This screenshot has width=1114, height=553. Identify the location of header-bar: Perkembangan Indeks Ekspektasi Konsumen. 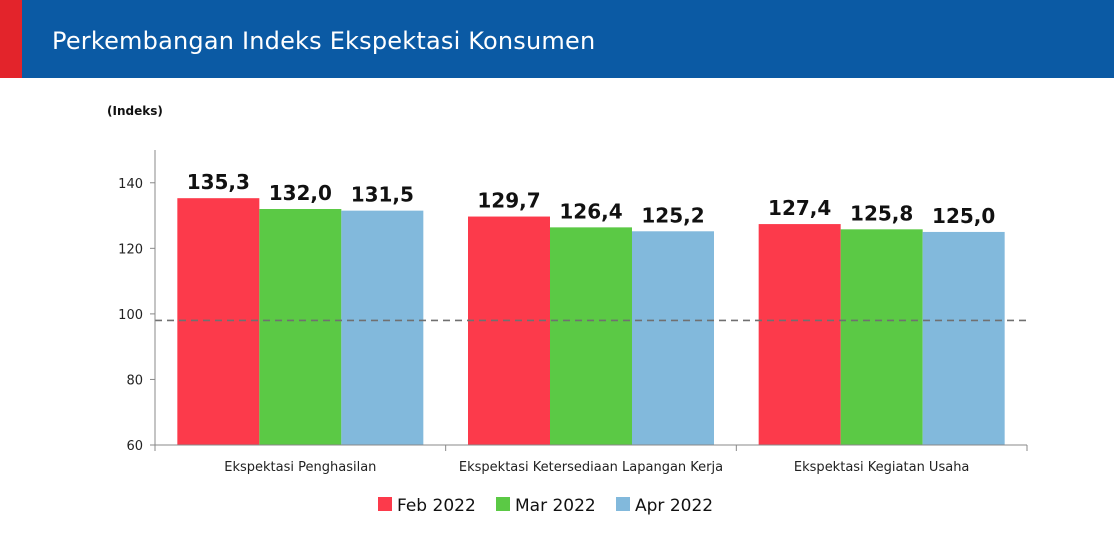
(557, 39).